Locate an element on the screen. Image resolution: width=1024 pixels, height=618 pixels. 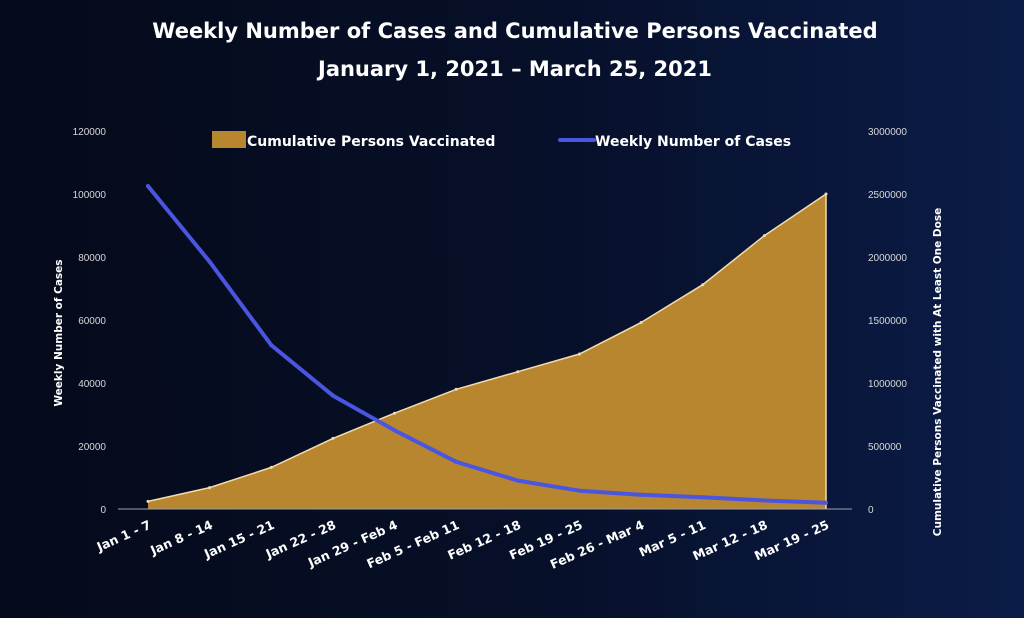
right-tick-label: 1000000 is located at coordinates (887, 384).